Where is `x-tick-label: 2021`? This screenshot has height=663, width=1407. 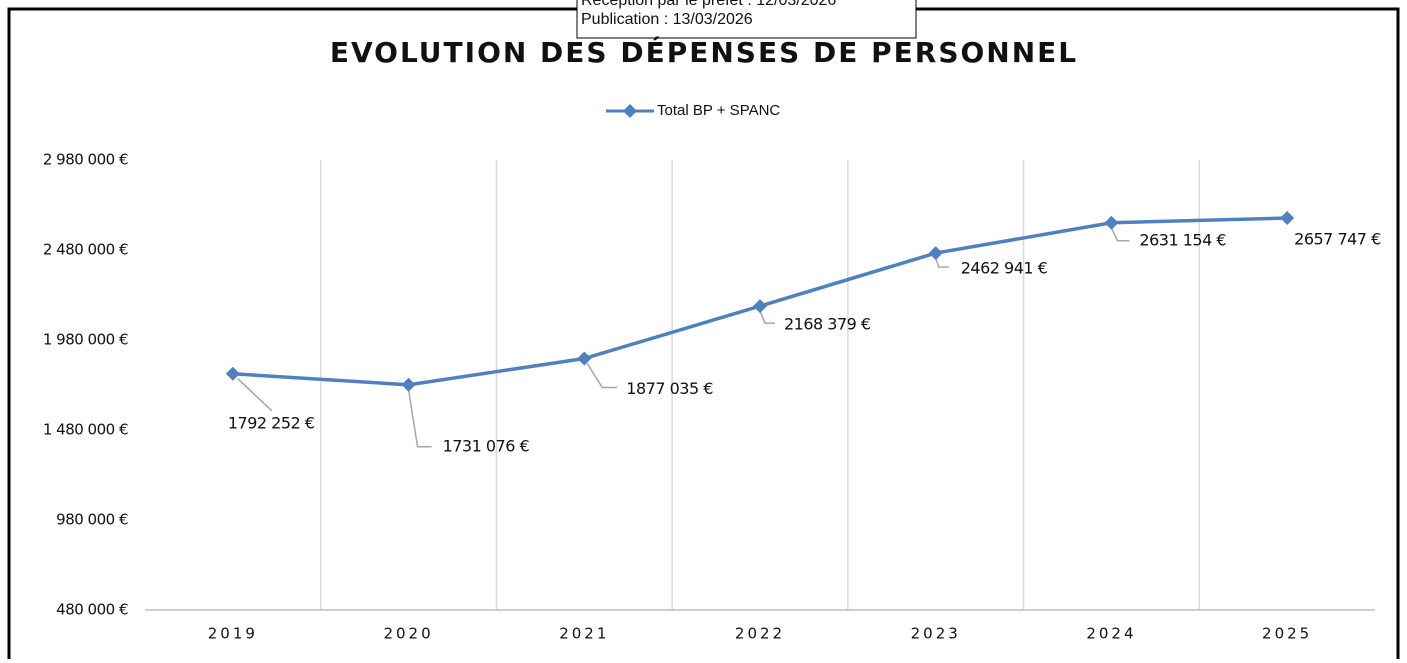
x-tick-label: 2021 is located at coordinates (584, 634).